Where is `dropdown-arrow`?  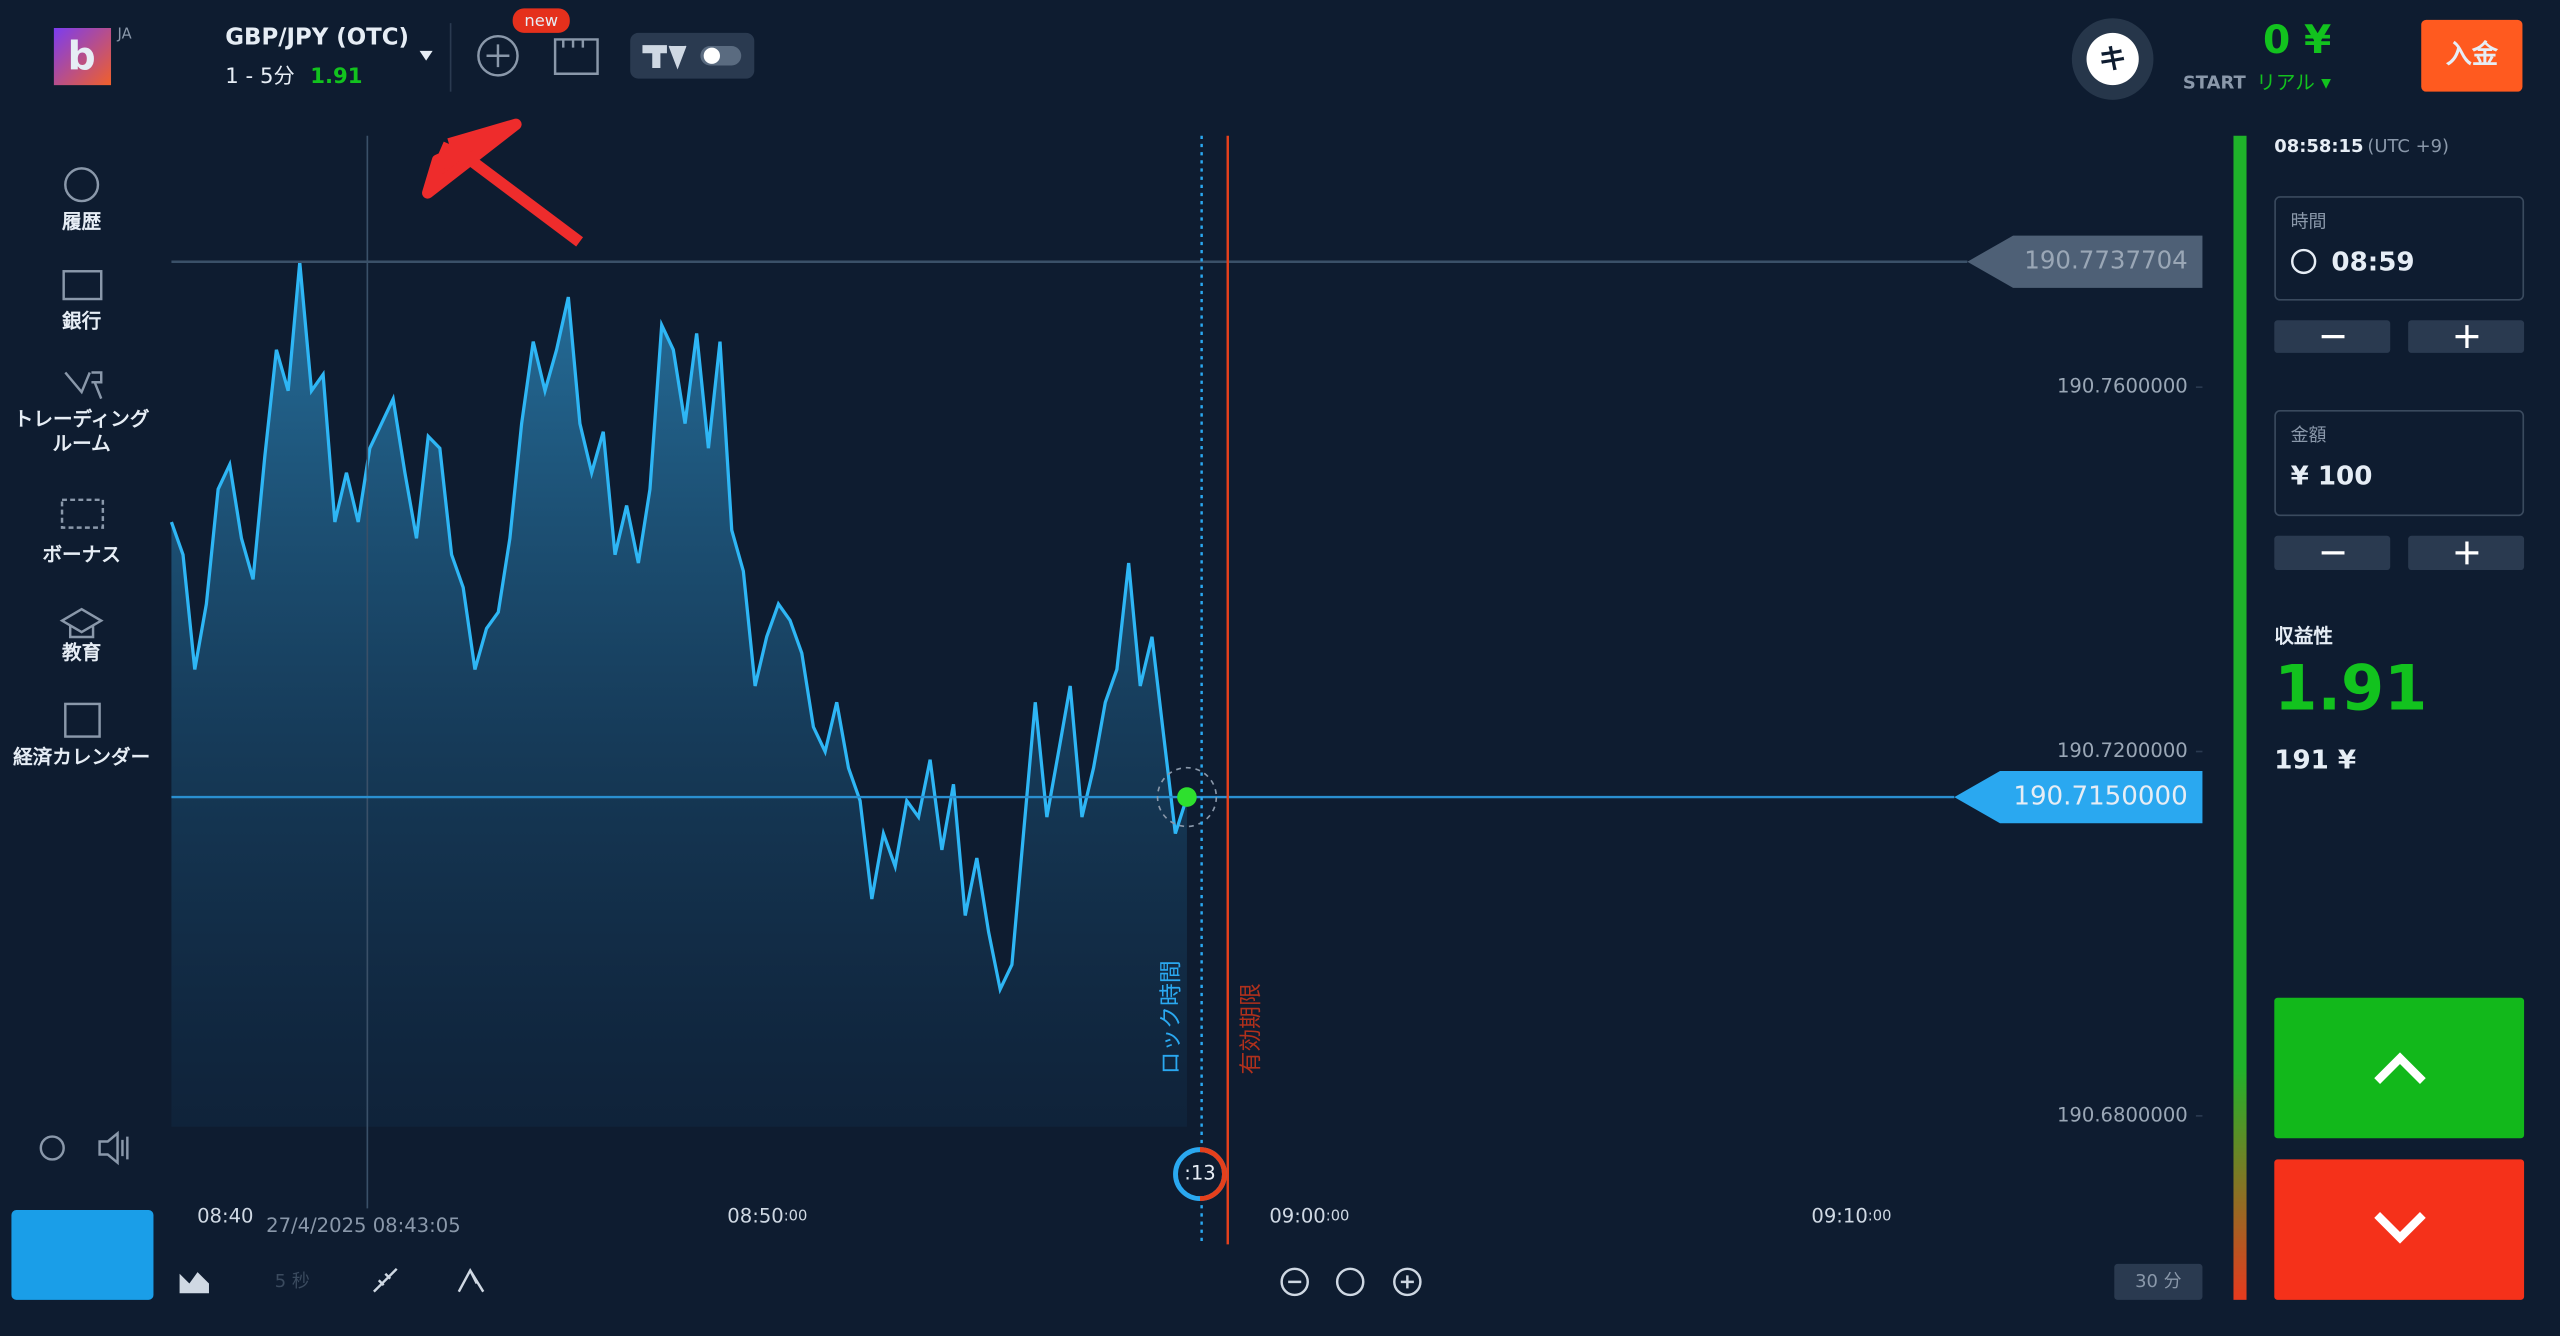 dropdown-arrow is located at coordinates (426, 55).